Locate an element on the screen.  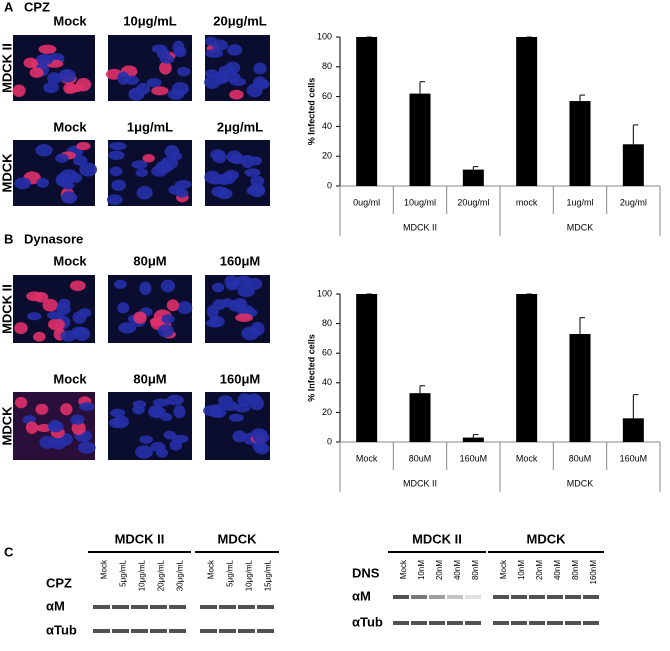
y-tick-label: 80 is located at coordinates (327, 323).